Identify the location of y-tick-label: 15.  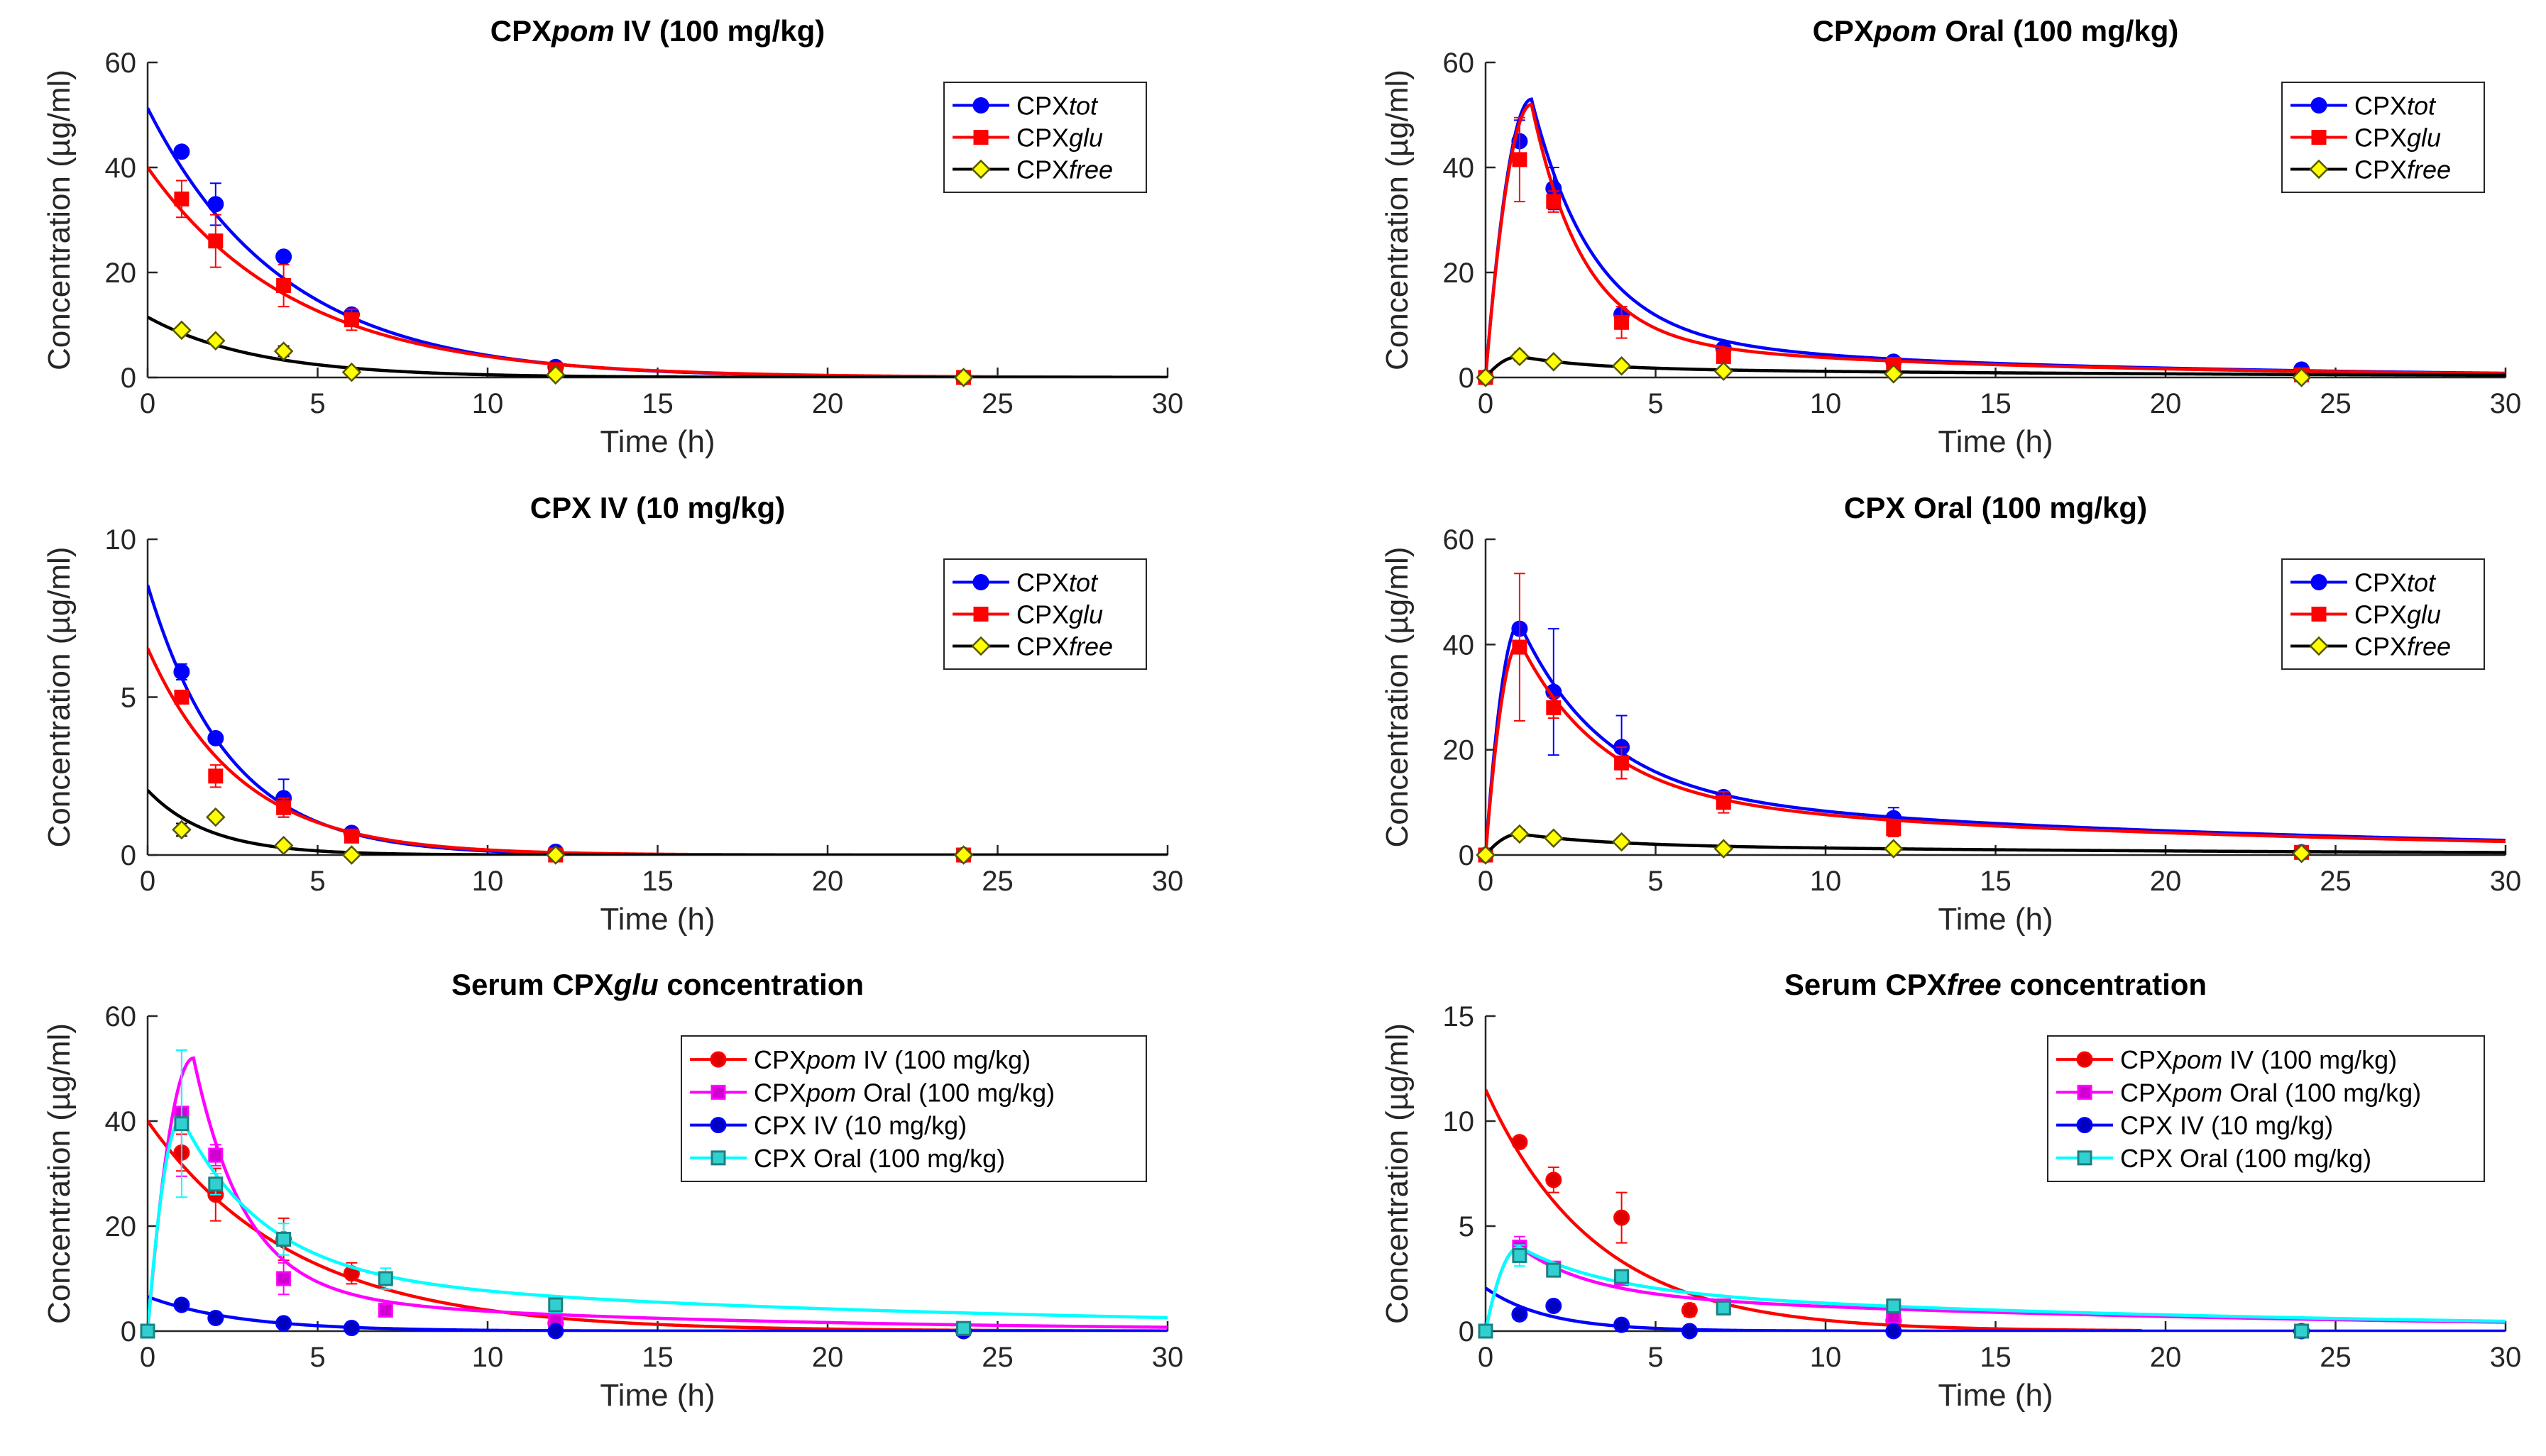
(1459, 1017).